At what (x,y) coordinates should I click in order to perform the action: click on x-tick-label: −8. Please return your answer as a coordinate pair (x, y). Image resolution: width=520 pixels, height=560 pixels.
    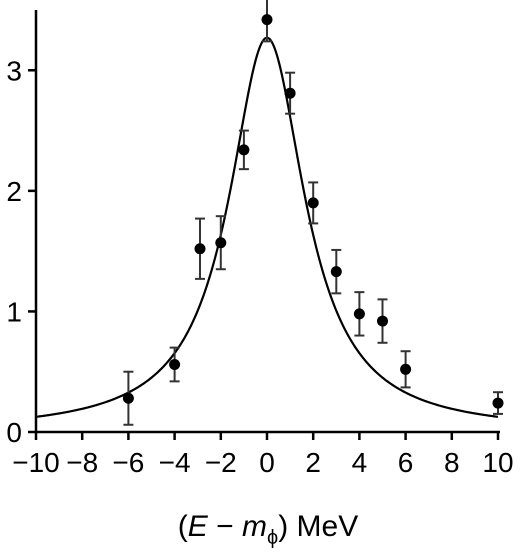
    Looking at the image, I should click on (82, 462).